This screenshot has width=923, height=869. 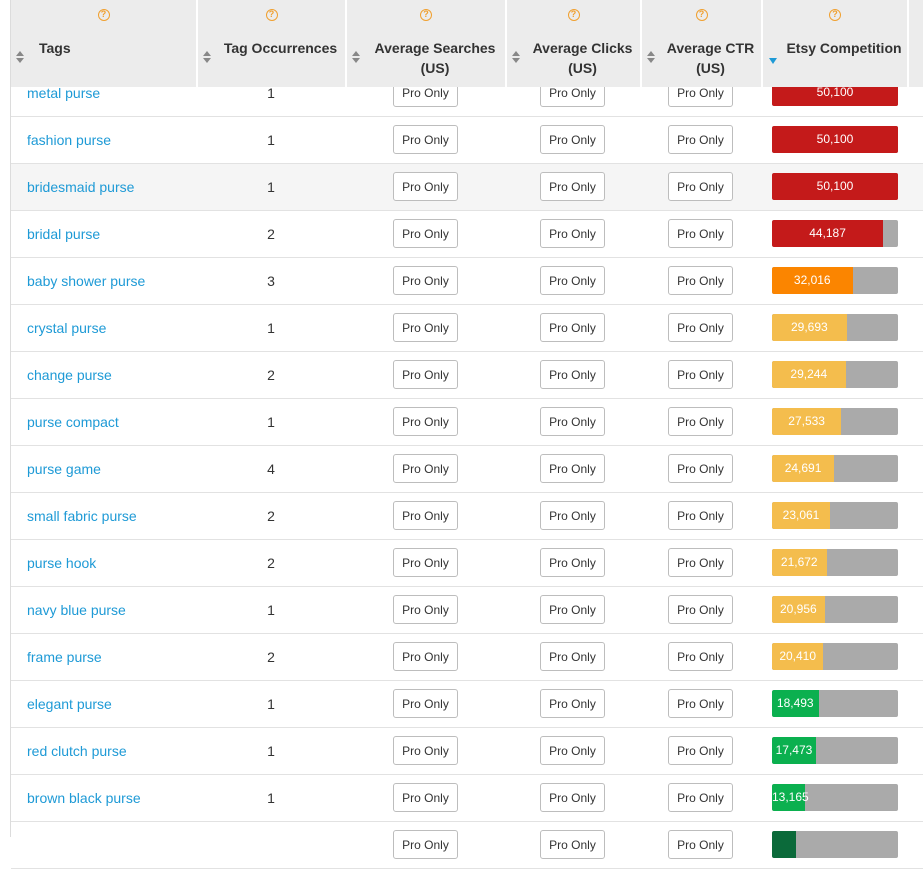 What do you see at coordinates (798, 656) in the screenshot?
I see `competition-value: 20,410` at bounding box center [798, 656].